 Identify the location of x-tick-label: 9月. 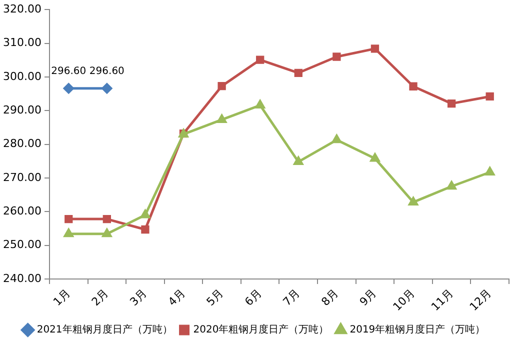
(368, 297).